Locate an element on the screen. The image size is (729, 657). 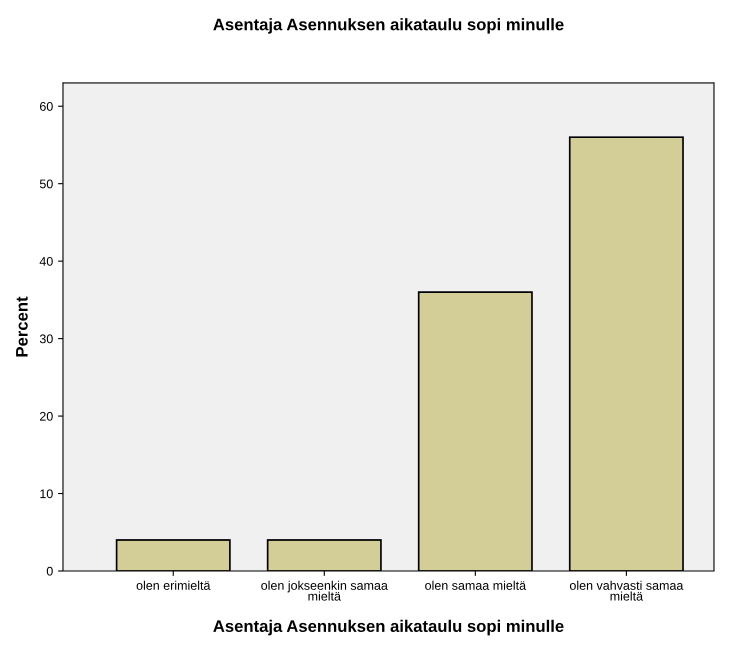
x-axis-title: Asentaja Asennuksen aikataulu sopi minulle is located at coordinates (388, 628).